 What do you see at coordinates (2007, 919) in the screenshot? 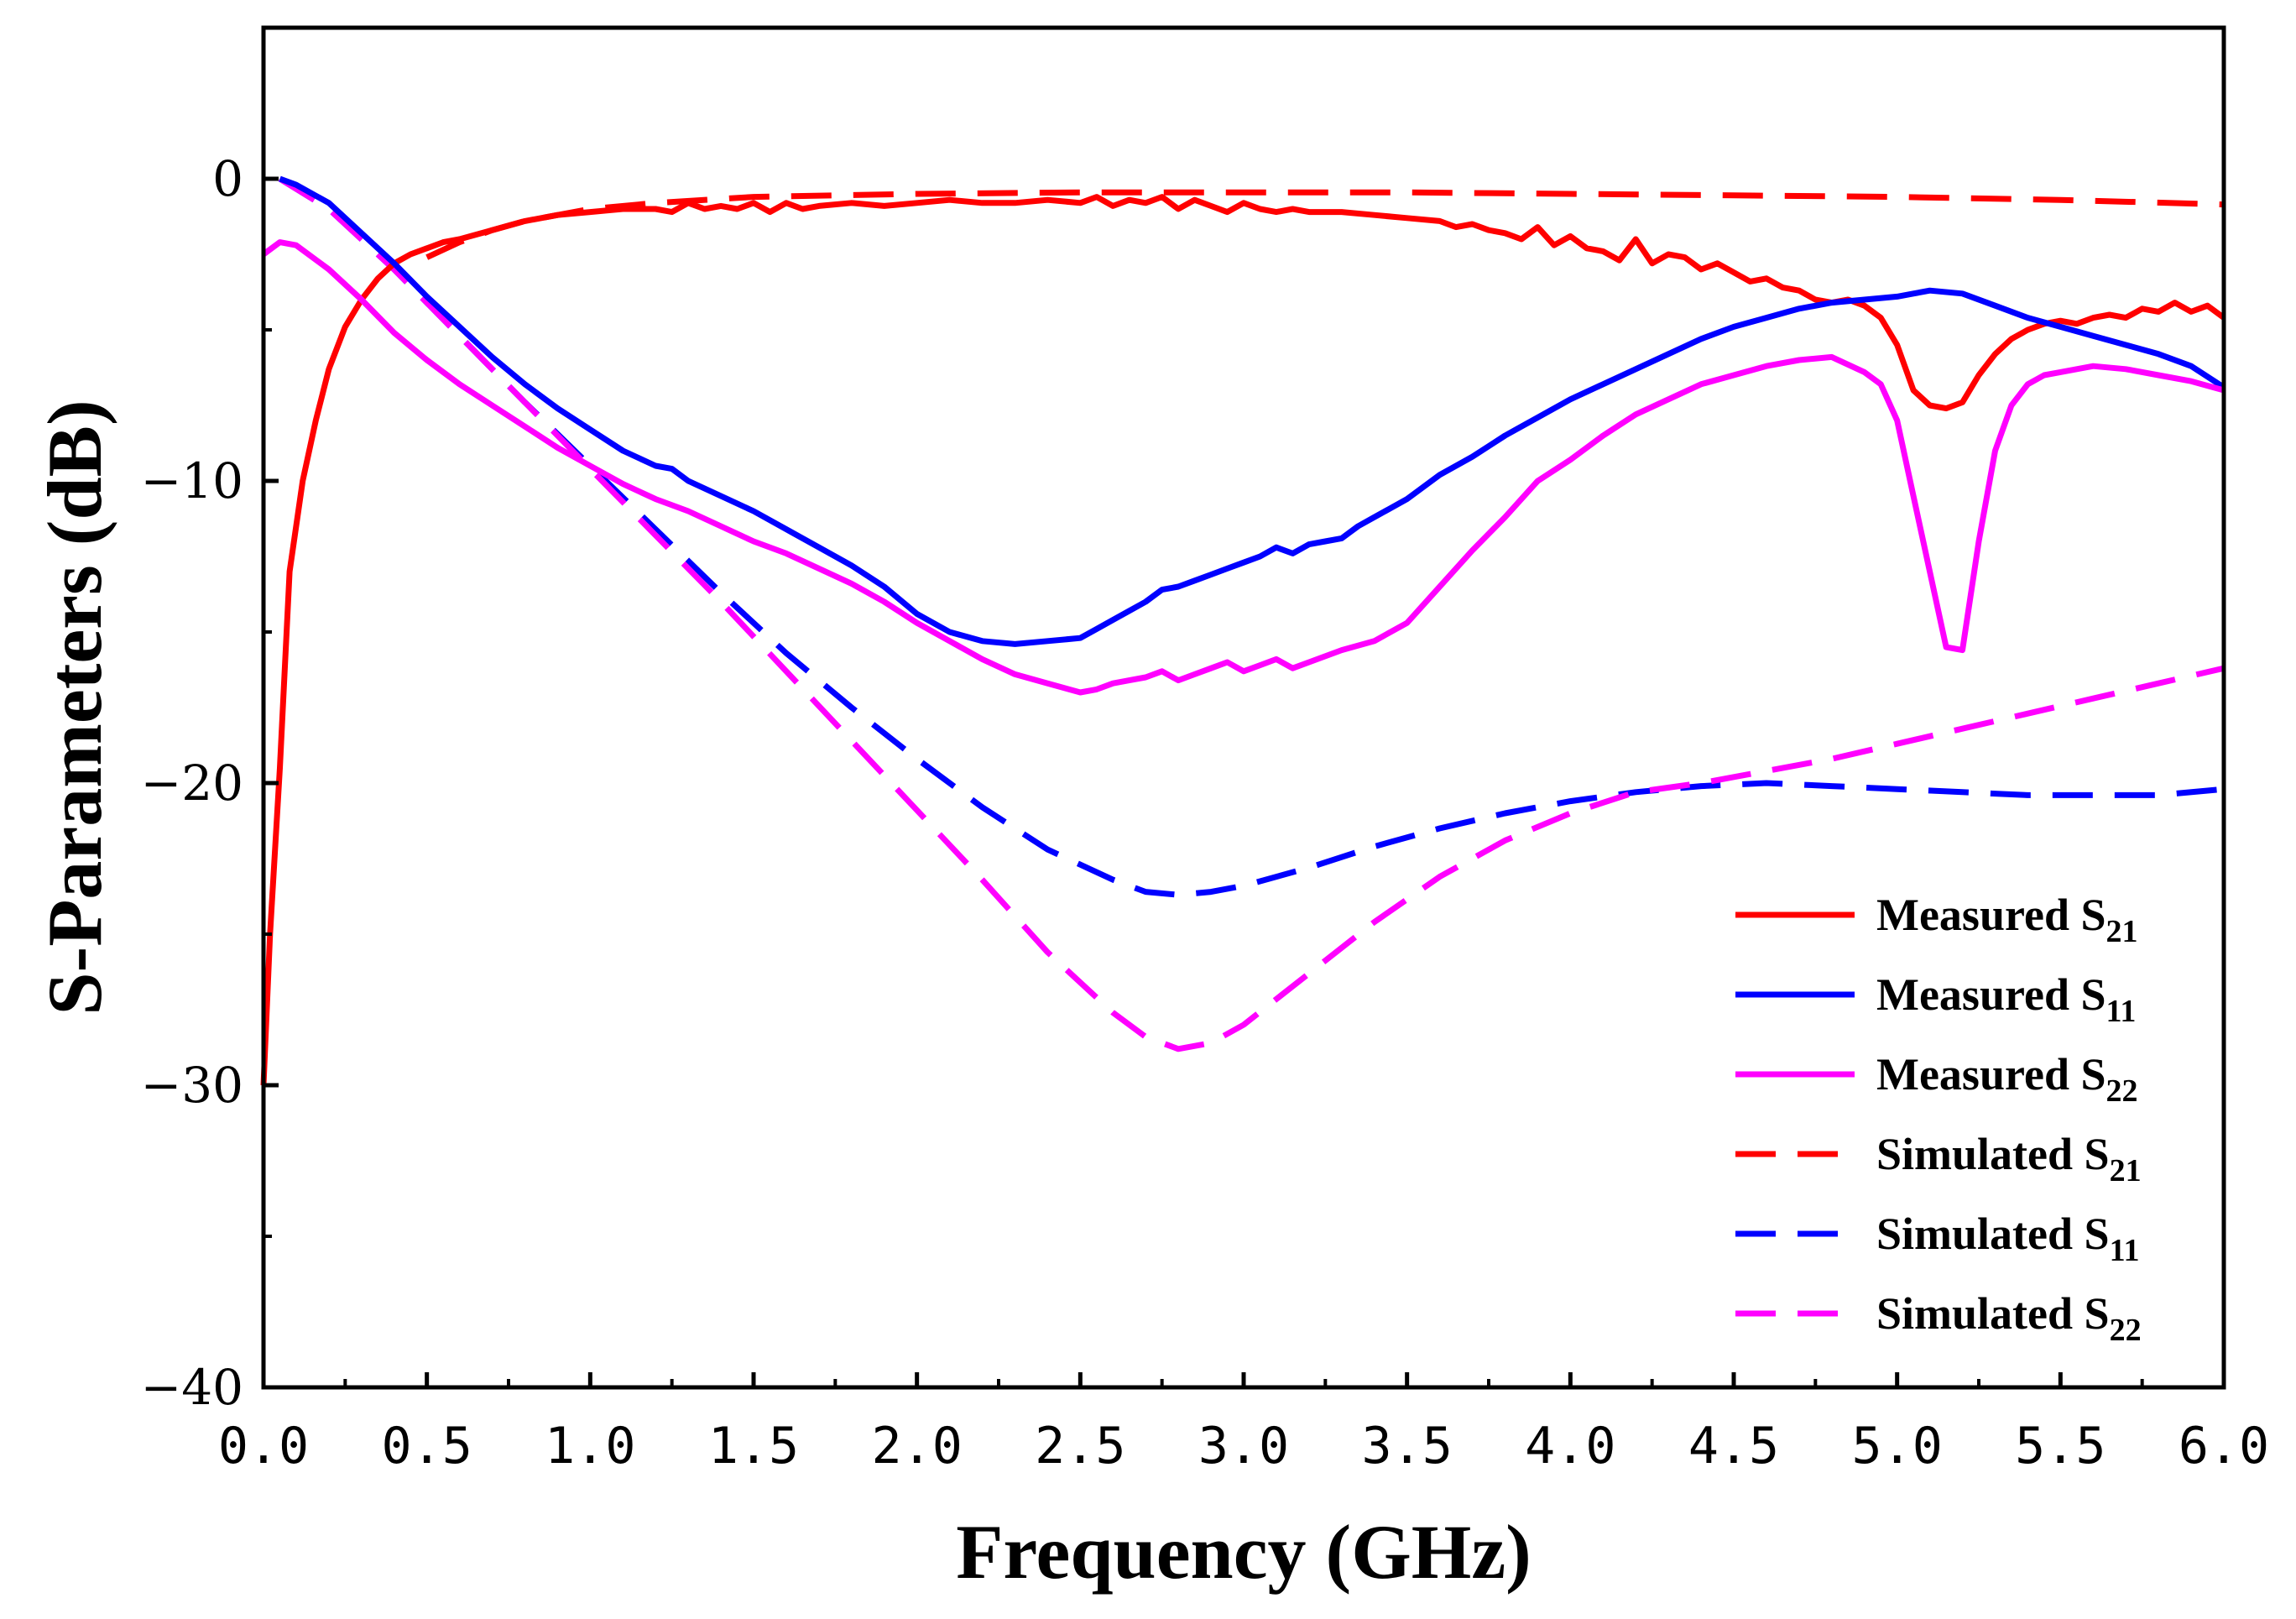
I see `legend-label: Measured S21` at bounding box center [2007, 919].